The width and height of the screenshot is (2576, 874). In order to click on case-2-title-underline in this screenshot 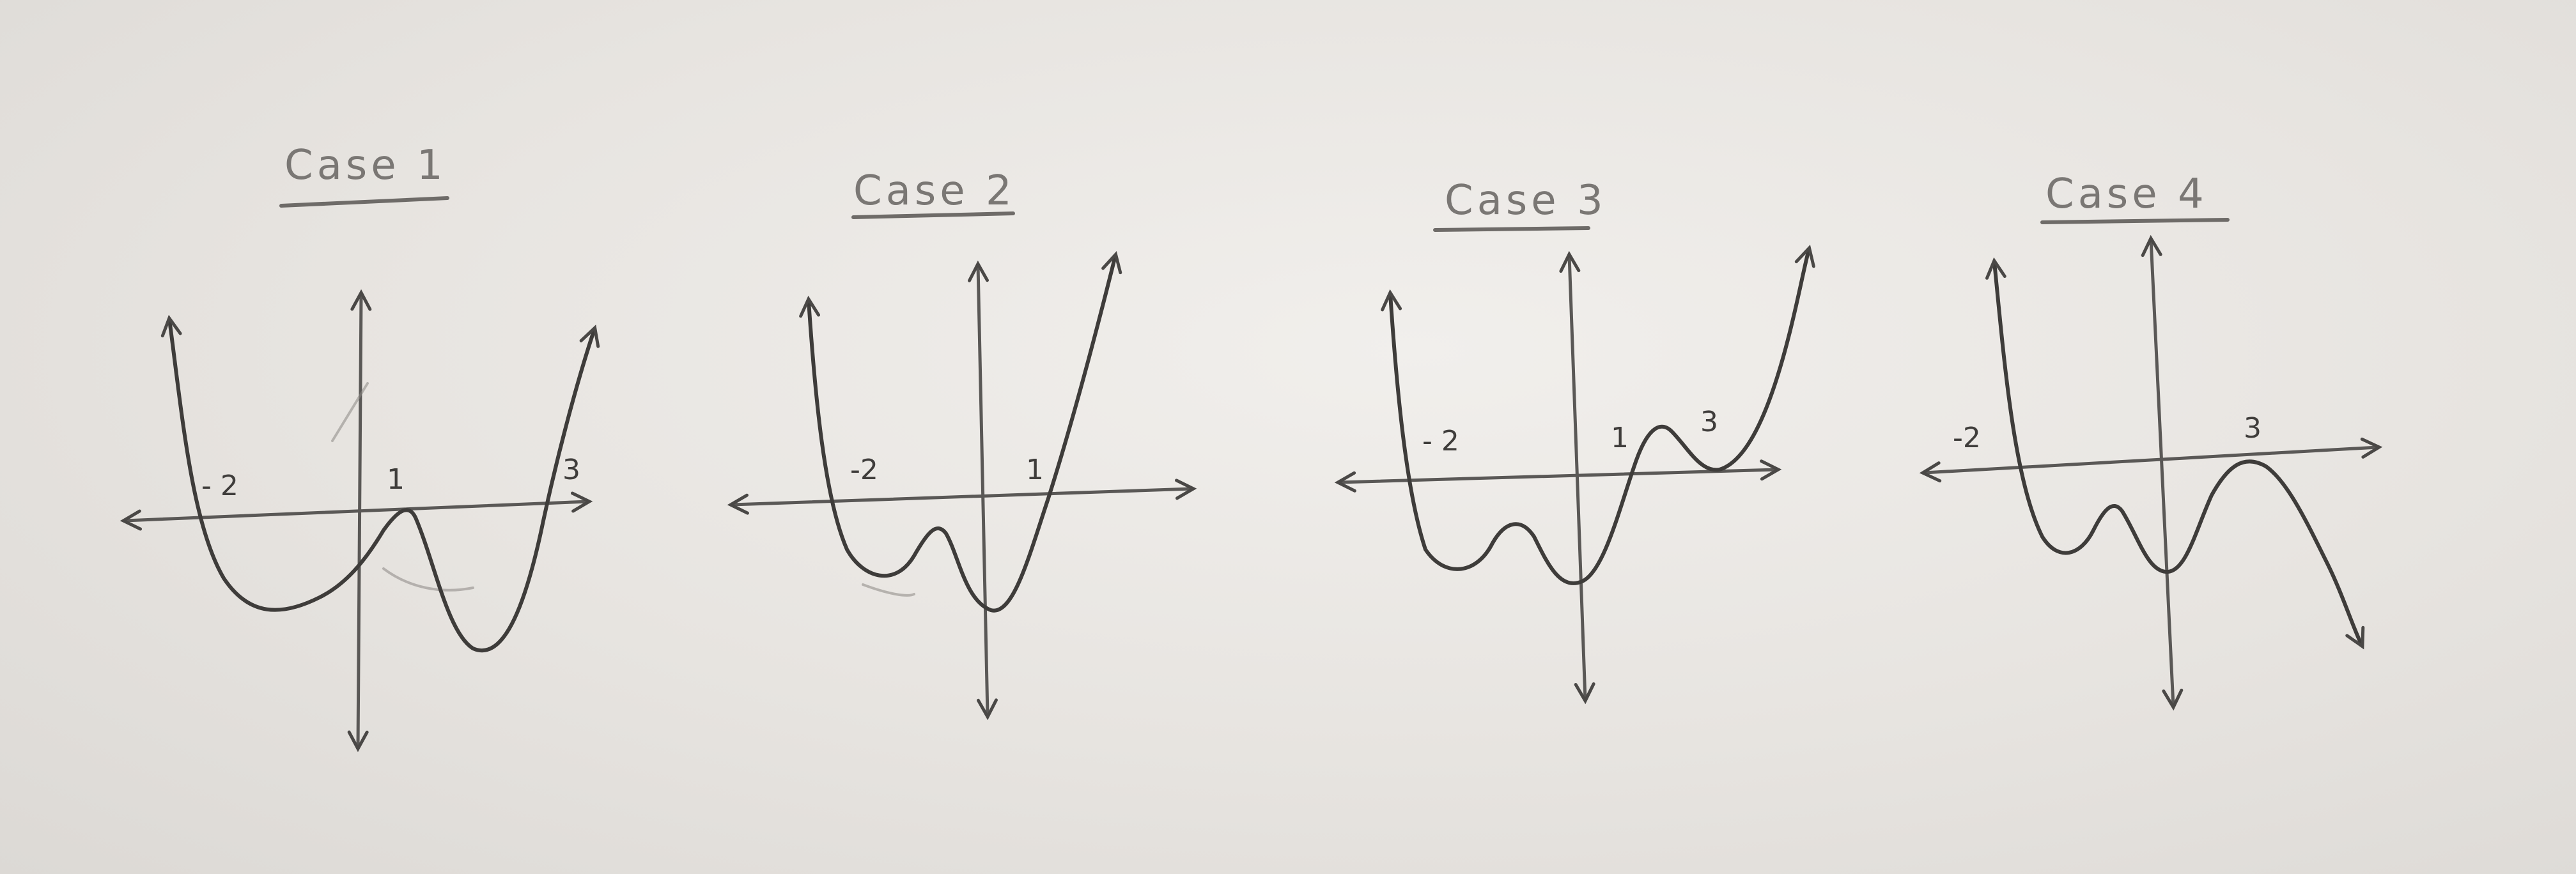, I will do `click(933, 215)`.